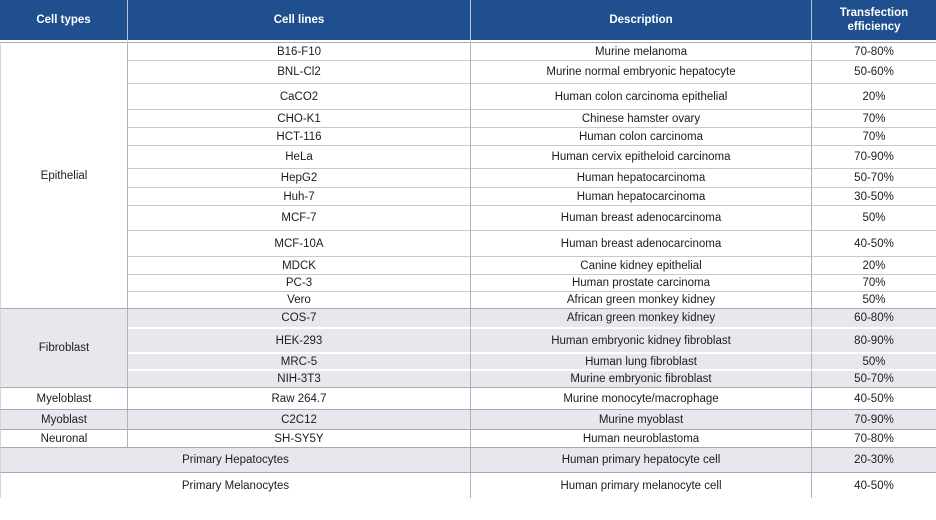  Describe the element at coordinates (299, 265) in the screenshot. I see `cell-line-cell: MDCK` at that location.